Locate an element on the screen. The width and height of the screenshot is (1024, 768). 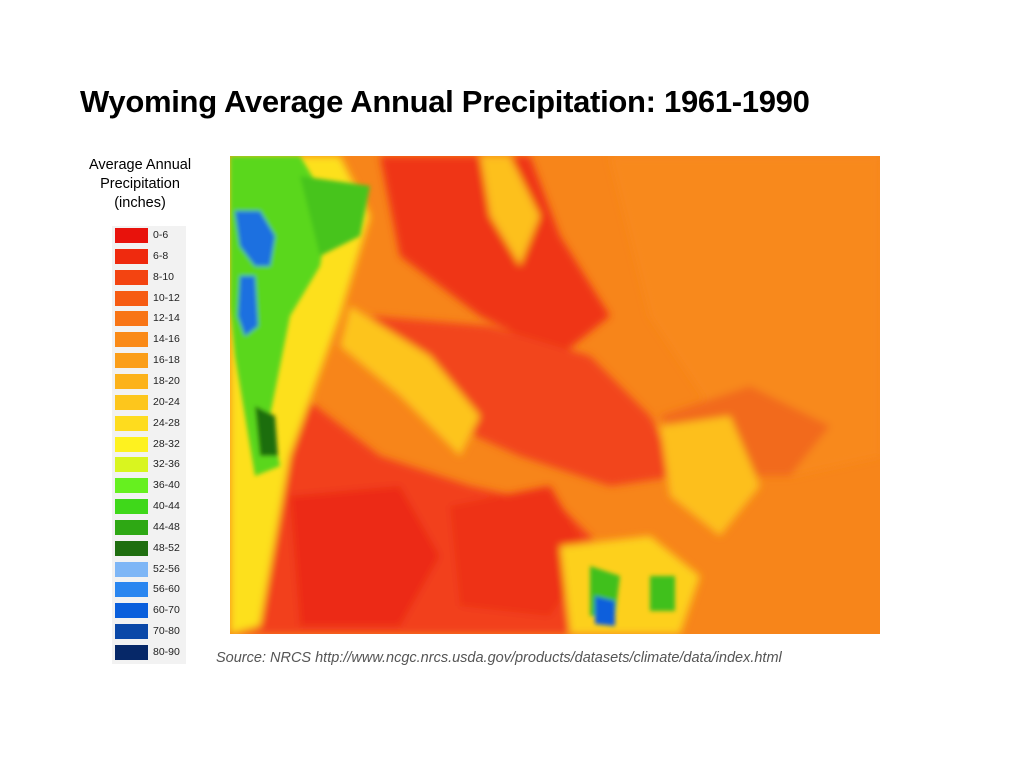
legend-label: 14-16 is located at coordinates (166, 339).